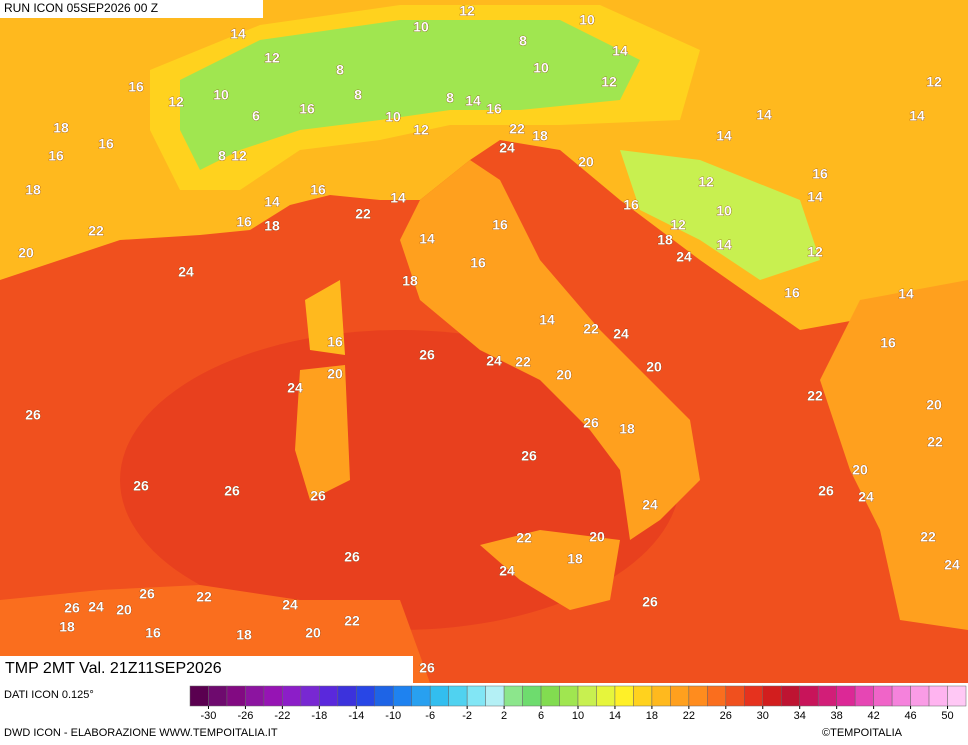  Describe the element at coordinates (49, 695) in the screenshot. I see `source: DATI ICON 0.125°` at that location.